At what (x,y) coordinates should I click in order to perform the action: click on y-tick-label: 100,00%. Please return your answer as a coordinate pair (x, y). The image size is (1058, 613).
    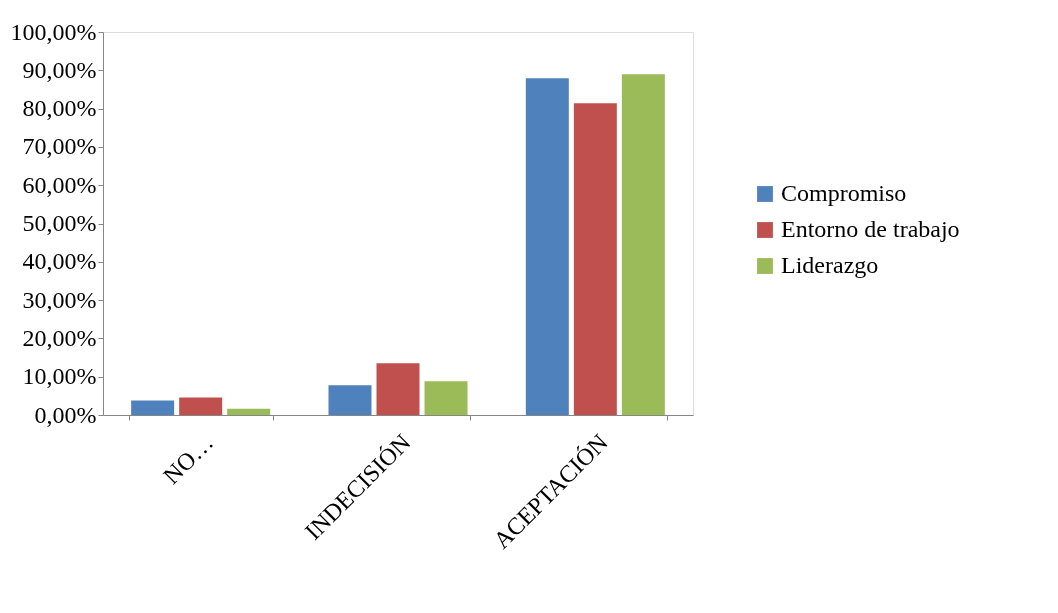
    Looking at the image, I should click on (53, 31).